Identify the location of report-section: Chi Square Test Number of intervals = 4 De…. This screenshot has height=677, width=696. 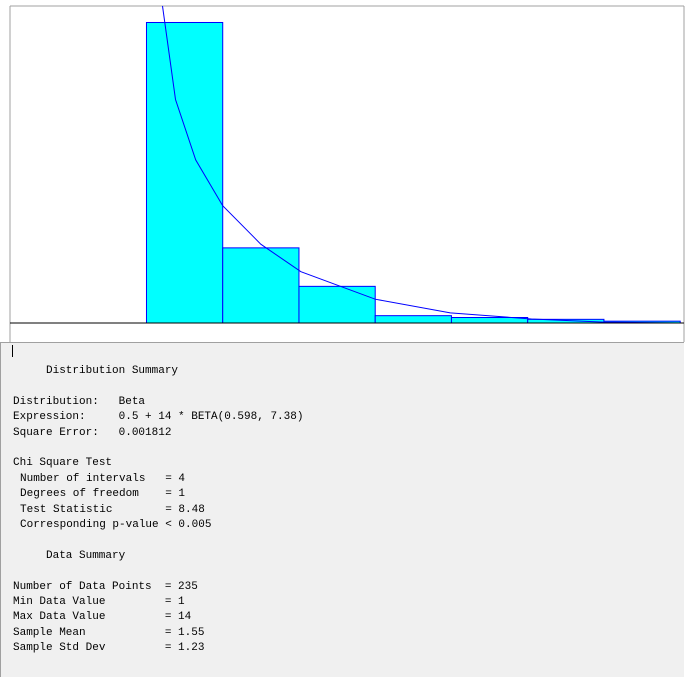
(348, 494).